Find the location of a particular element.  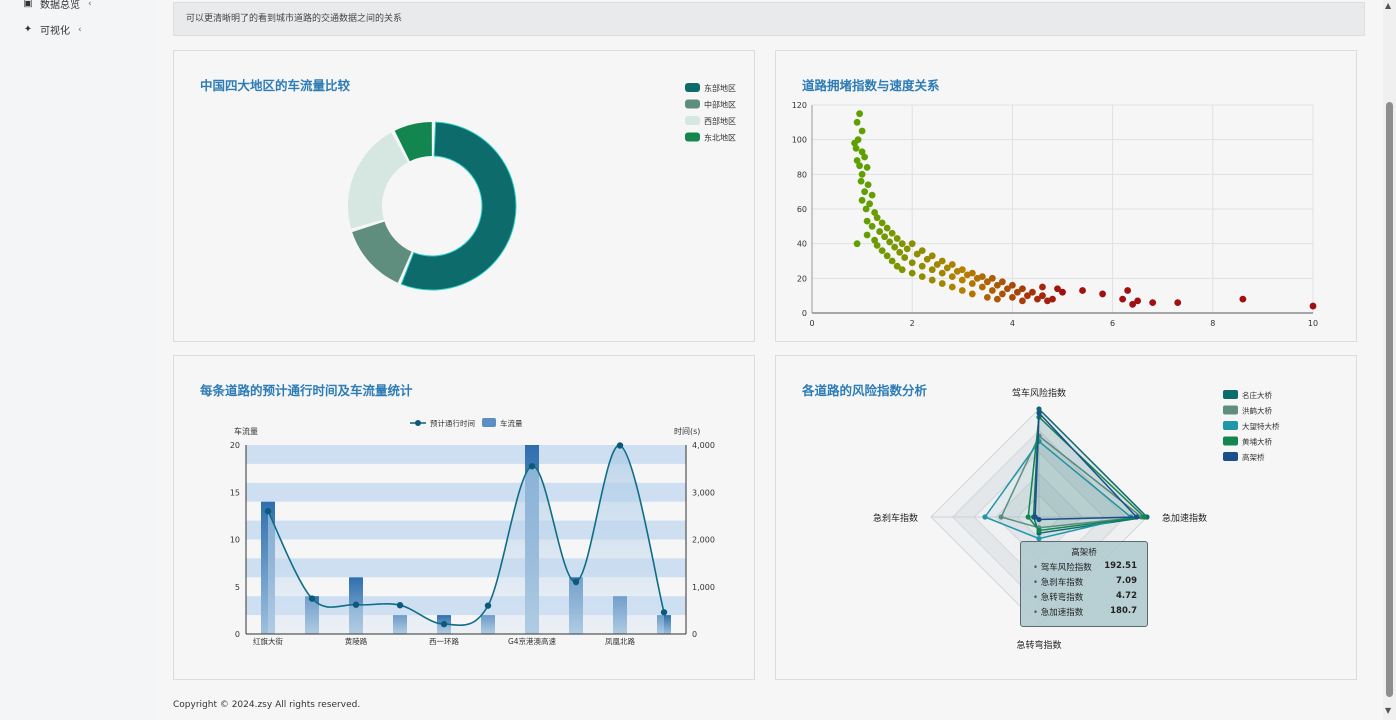

y2-tick-label: 4,000 is located at coordinates (703, 445).